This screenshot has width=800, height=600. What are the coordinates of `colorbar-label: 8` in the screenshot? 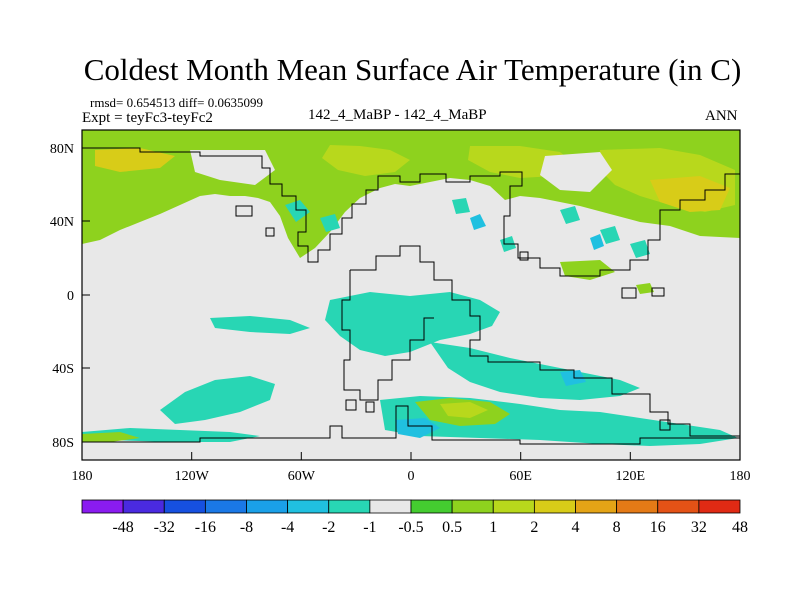 It's located at (617, 527).